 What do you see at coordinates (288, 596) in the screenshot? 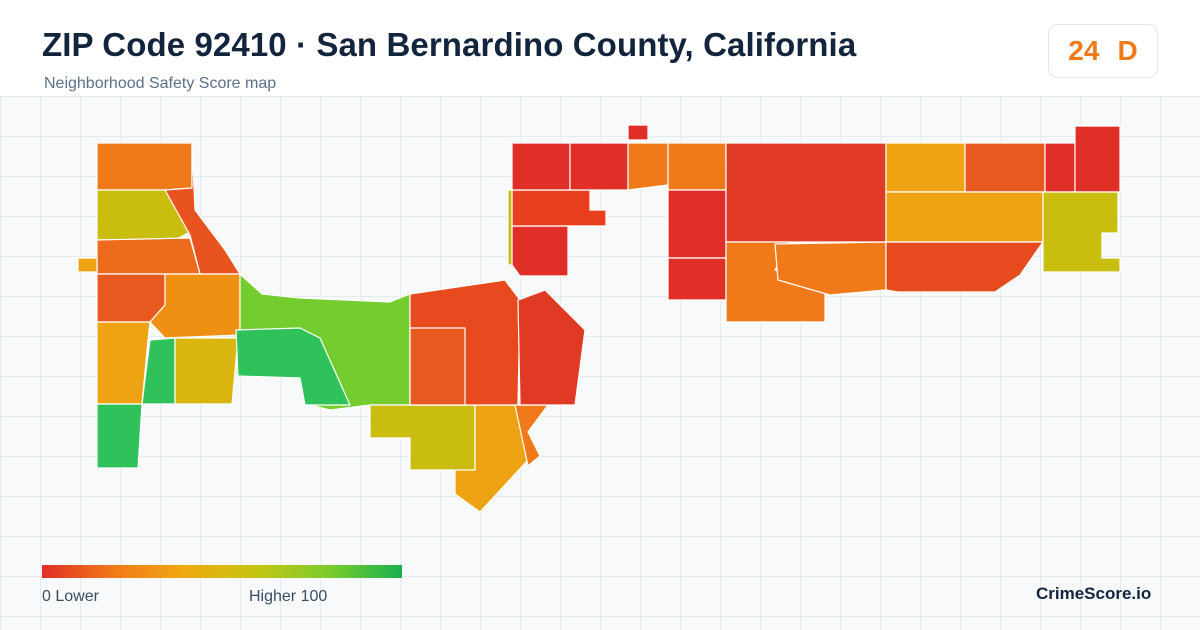
I see `legend-high-label: Higher 100` at bounding box center [288, 596].